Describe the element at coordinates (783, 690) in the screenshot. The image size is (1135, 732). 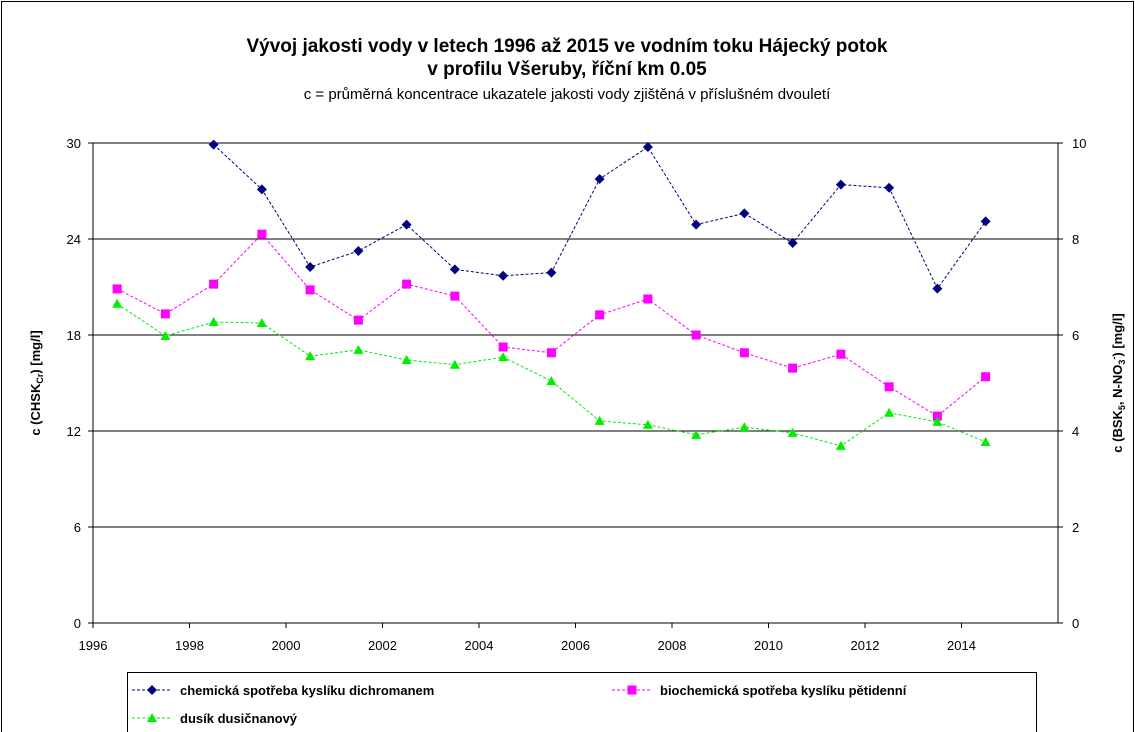
I see `legend-label: biochemická spotřeba kyslíku pětidenní` at that location.